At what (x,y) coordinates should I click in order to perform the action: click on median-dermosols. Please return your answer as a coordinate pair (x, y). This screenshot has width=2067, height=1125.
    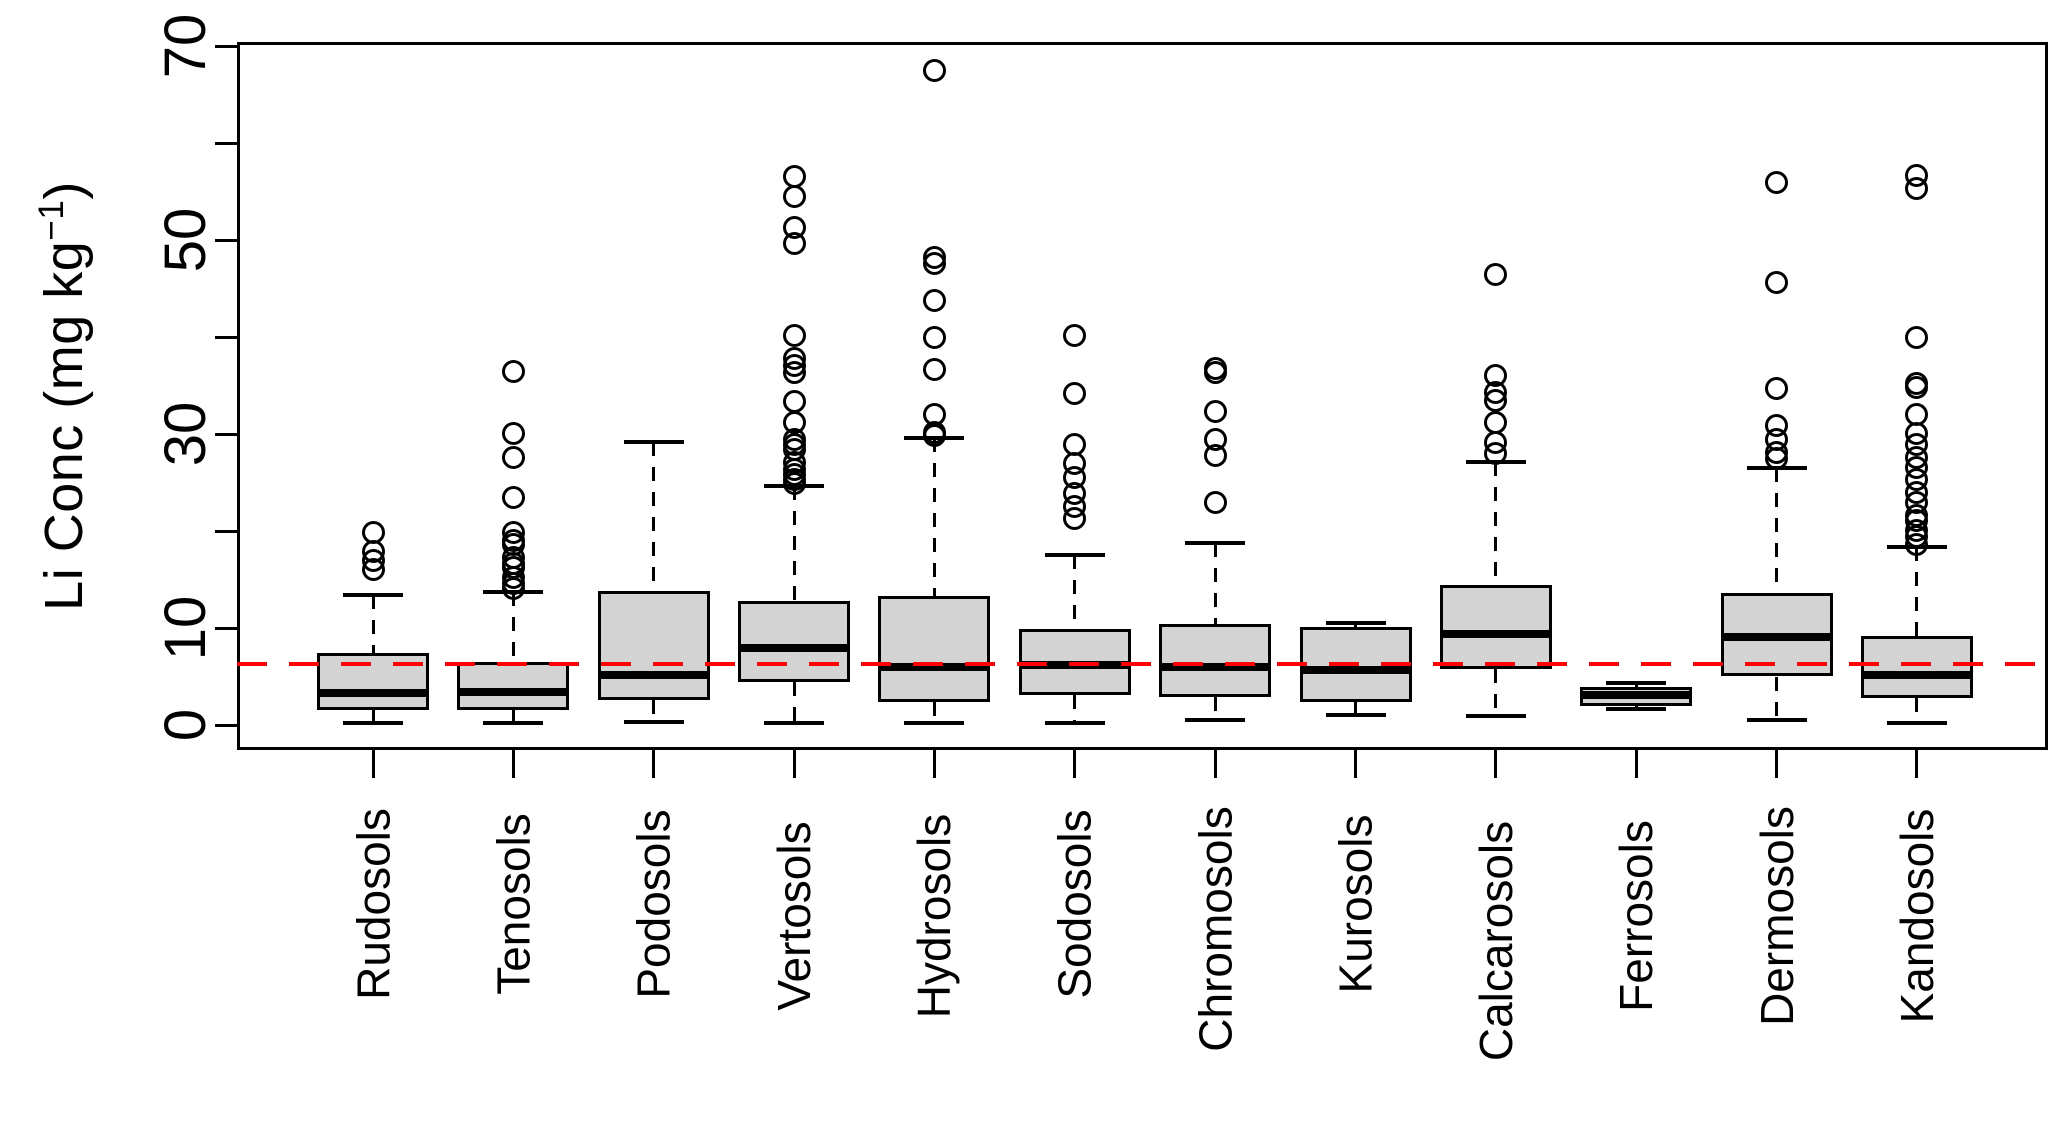
    Looking at the image, I should click on (1776, 636).